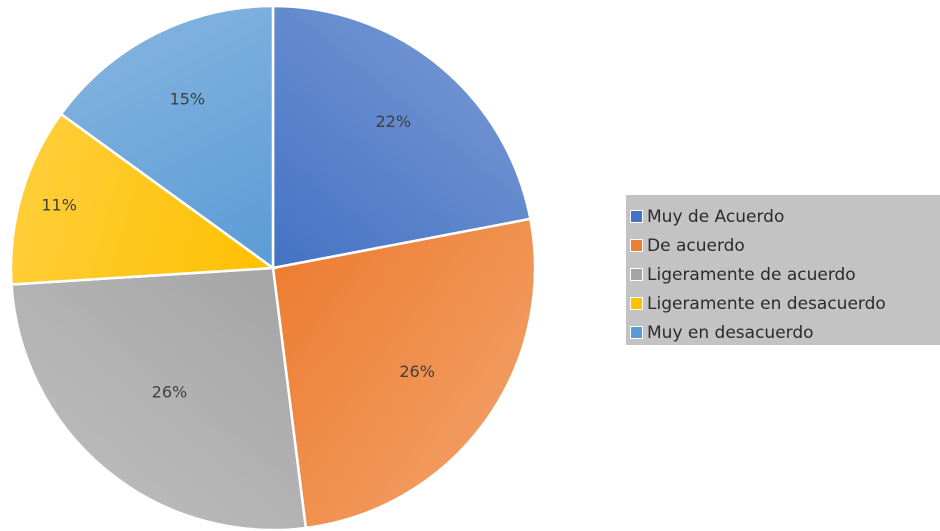 This screenshot has height=531, width=940. I want to click on data-label: 15%, so click(188, 98).